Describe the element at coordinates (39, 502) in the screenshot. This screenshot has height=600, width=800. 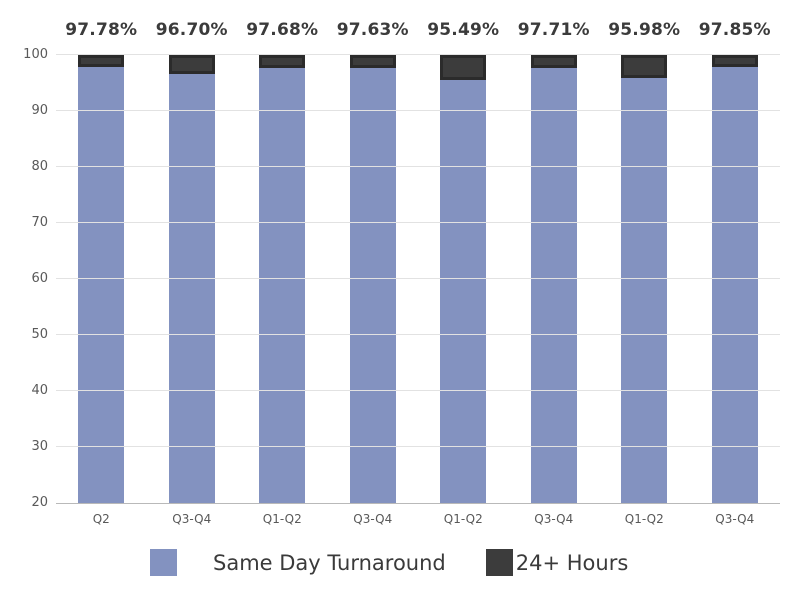
I see `y-axis-tick-label: 20` at that location.